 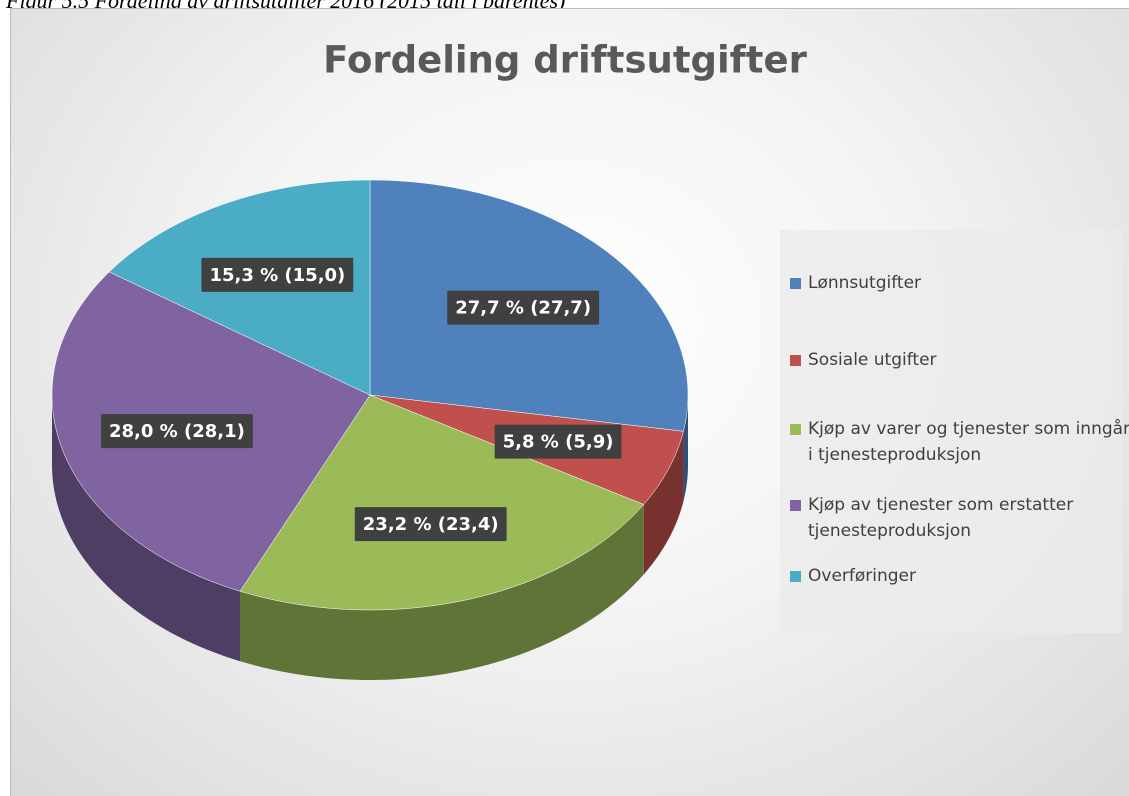 What do you see at coordinates (565, 60) in the screenshot?
I see `chart-title: Fordeling driftsutgifter` at bounding box center [565, 60].